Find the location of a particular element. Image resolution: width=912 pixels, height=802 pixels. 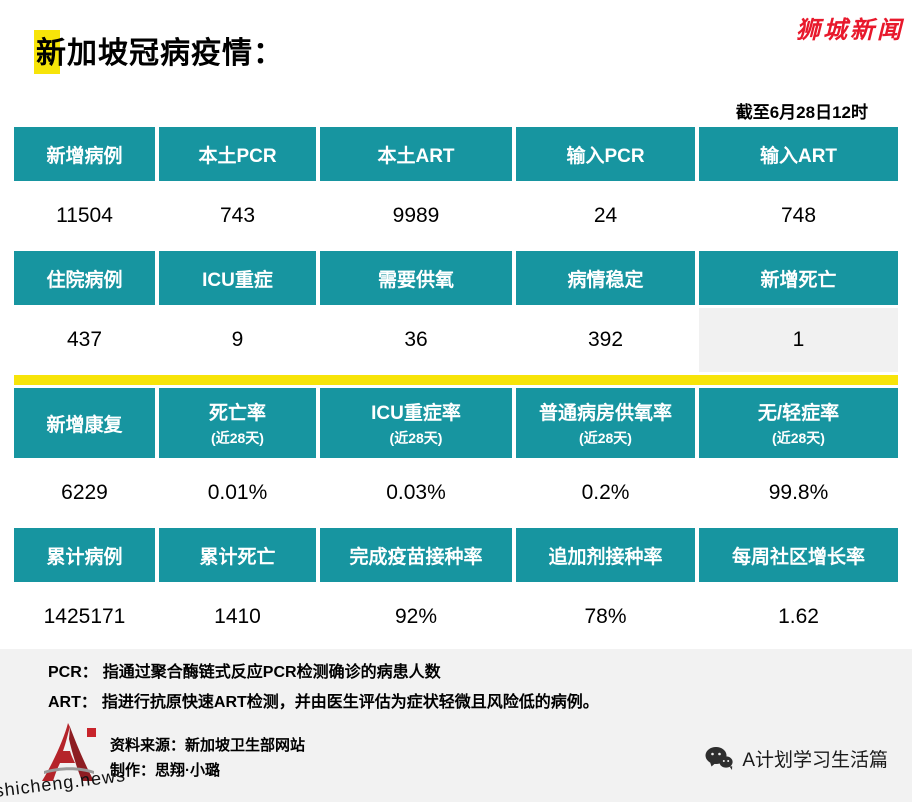

note-pcr: PCR： 指通过聚合酶链式反应PCR检测确诊的病患人数 is located at coordinates (244, 672).